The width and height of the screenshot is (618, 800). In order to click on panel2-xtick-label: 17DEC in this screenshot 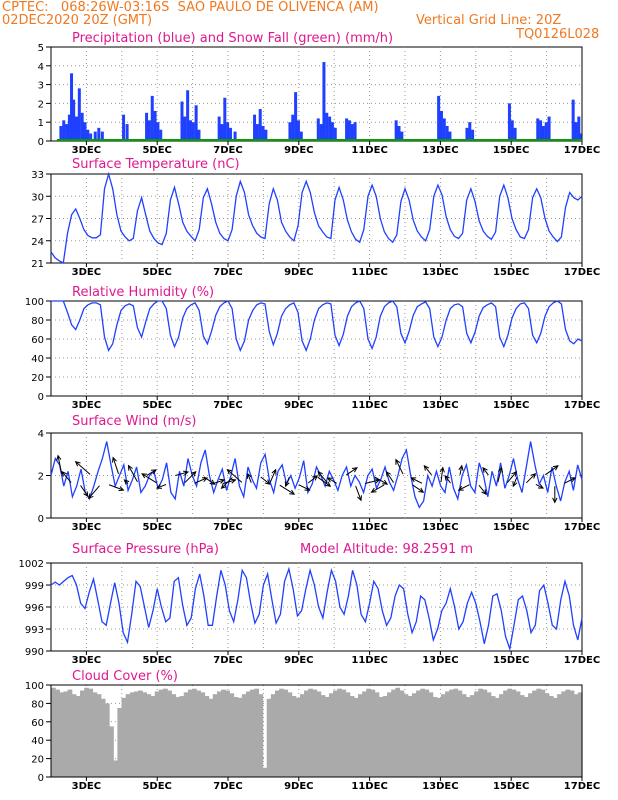, I will do `click(582, 272)`.